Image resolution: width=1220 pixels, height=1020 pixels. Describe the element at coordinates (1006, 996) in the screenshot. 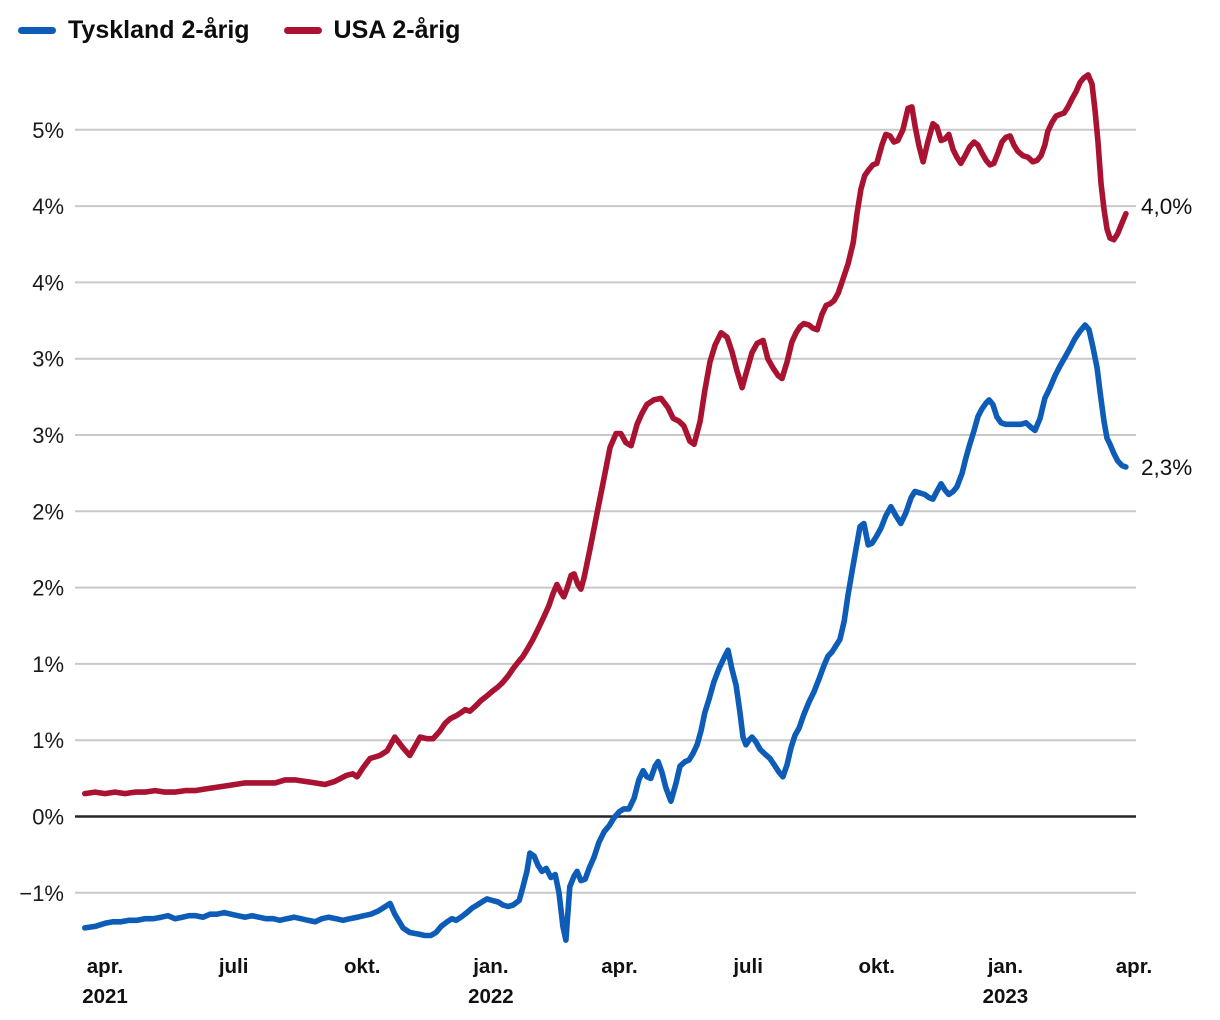

I see `x-axis-year-label: 2023` at that location.